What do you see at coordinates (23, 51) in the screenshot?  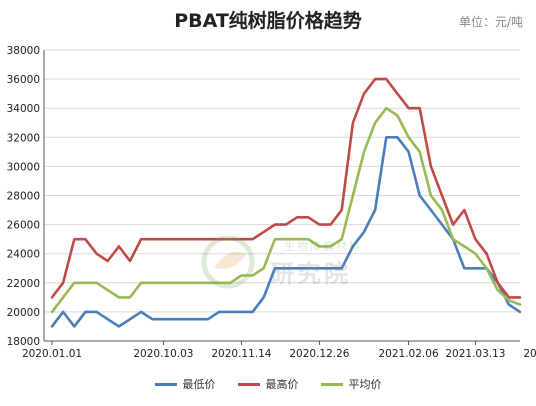 I see `y-tick-label: 38000` at bounding box center [23, 51].